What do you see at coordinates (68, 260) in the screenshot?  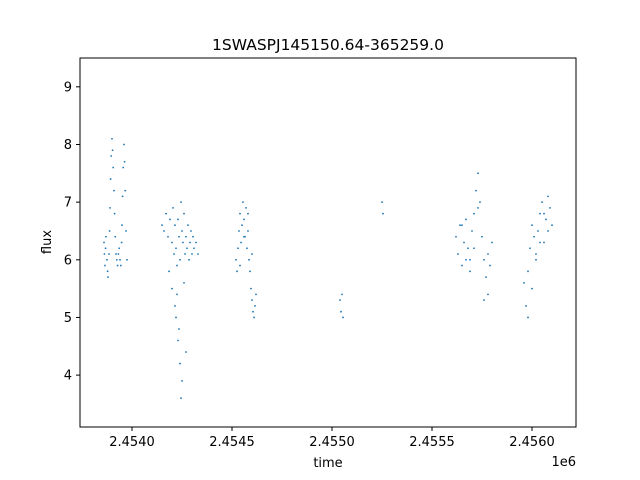 I see `y-tick-label: 6` at bounding box center [68, 260].